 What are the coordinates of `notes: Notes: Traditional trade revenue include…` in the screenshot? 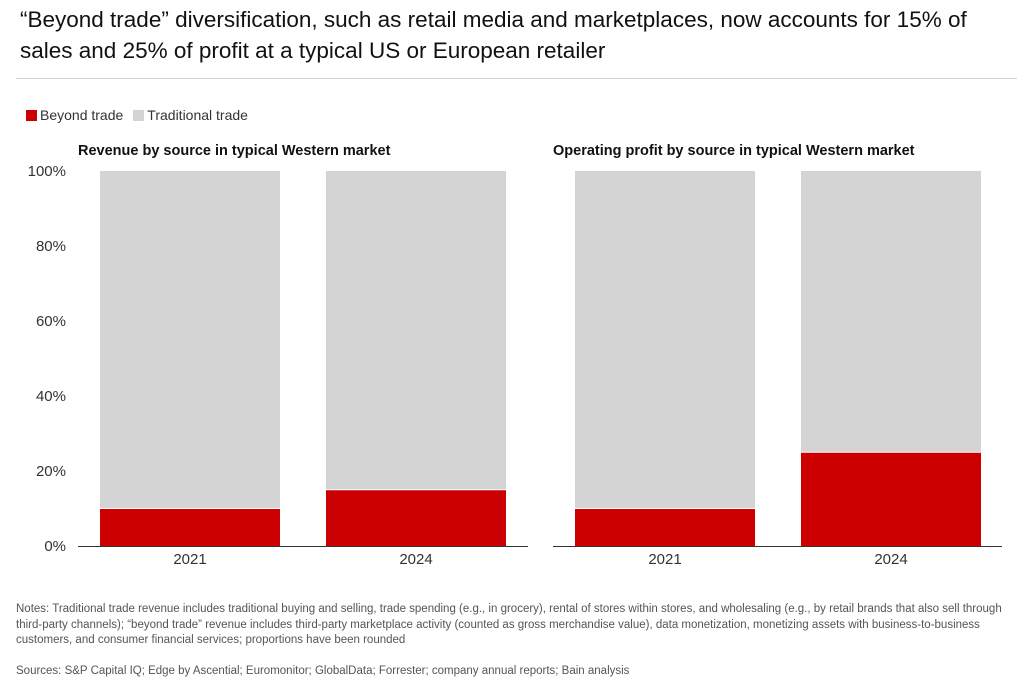 It's located at (509, 624).